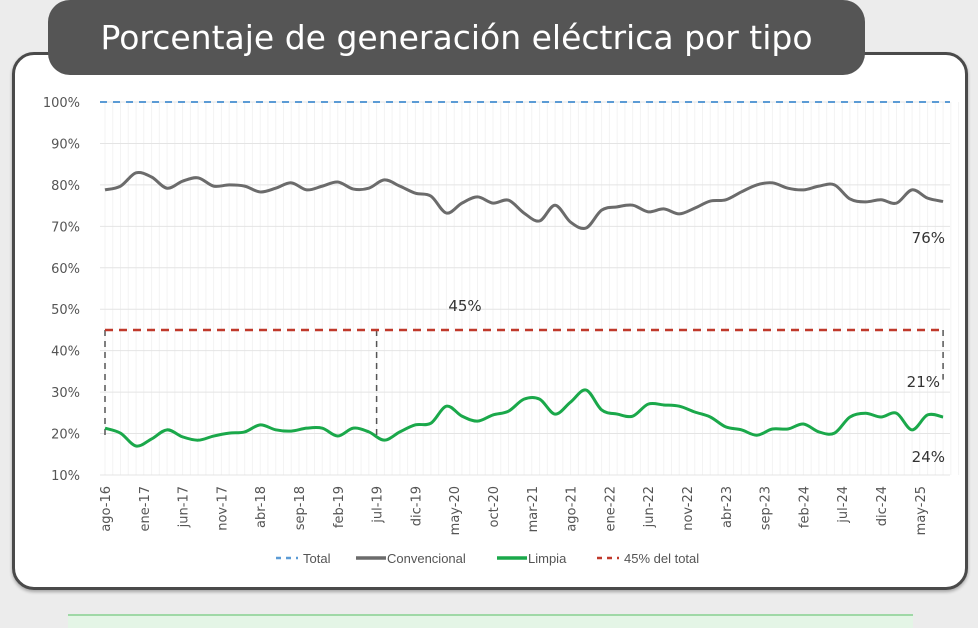 This screenshot has width=978, height=628. Describe the element at coordinates (804, 507) in the screenshot. I see `x-tick-label: feb-24` at that location.